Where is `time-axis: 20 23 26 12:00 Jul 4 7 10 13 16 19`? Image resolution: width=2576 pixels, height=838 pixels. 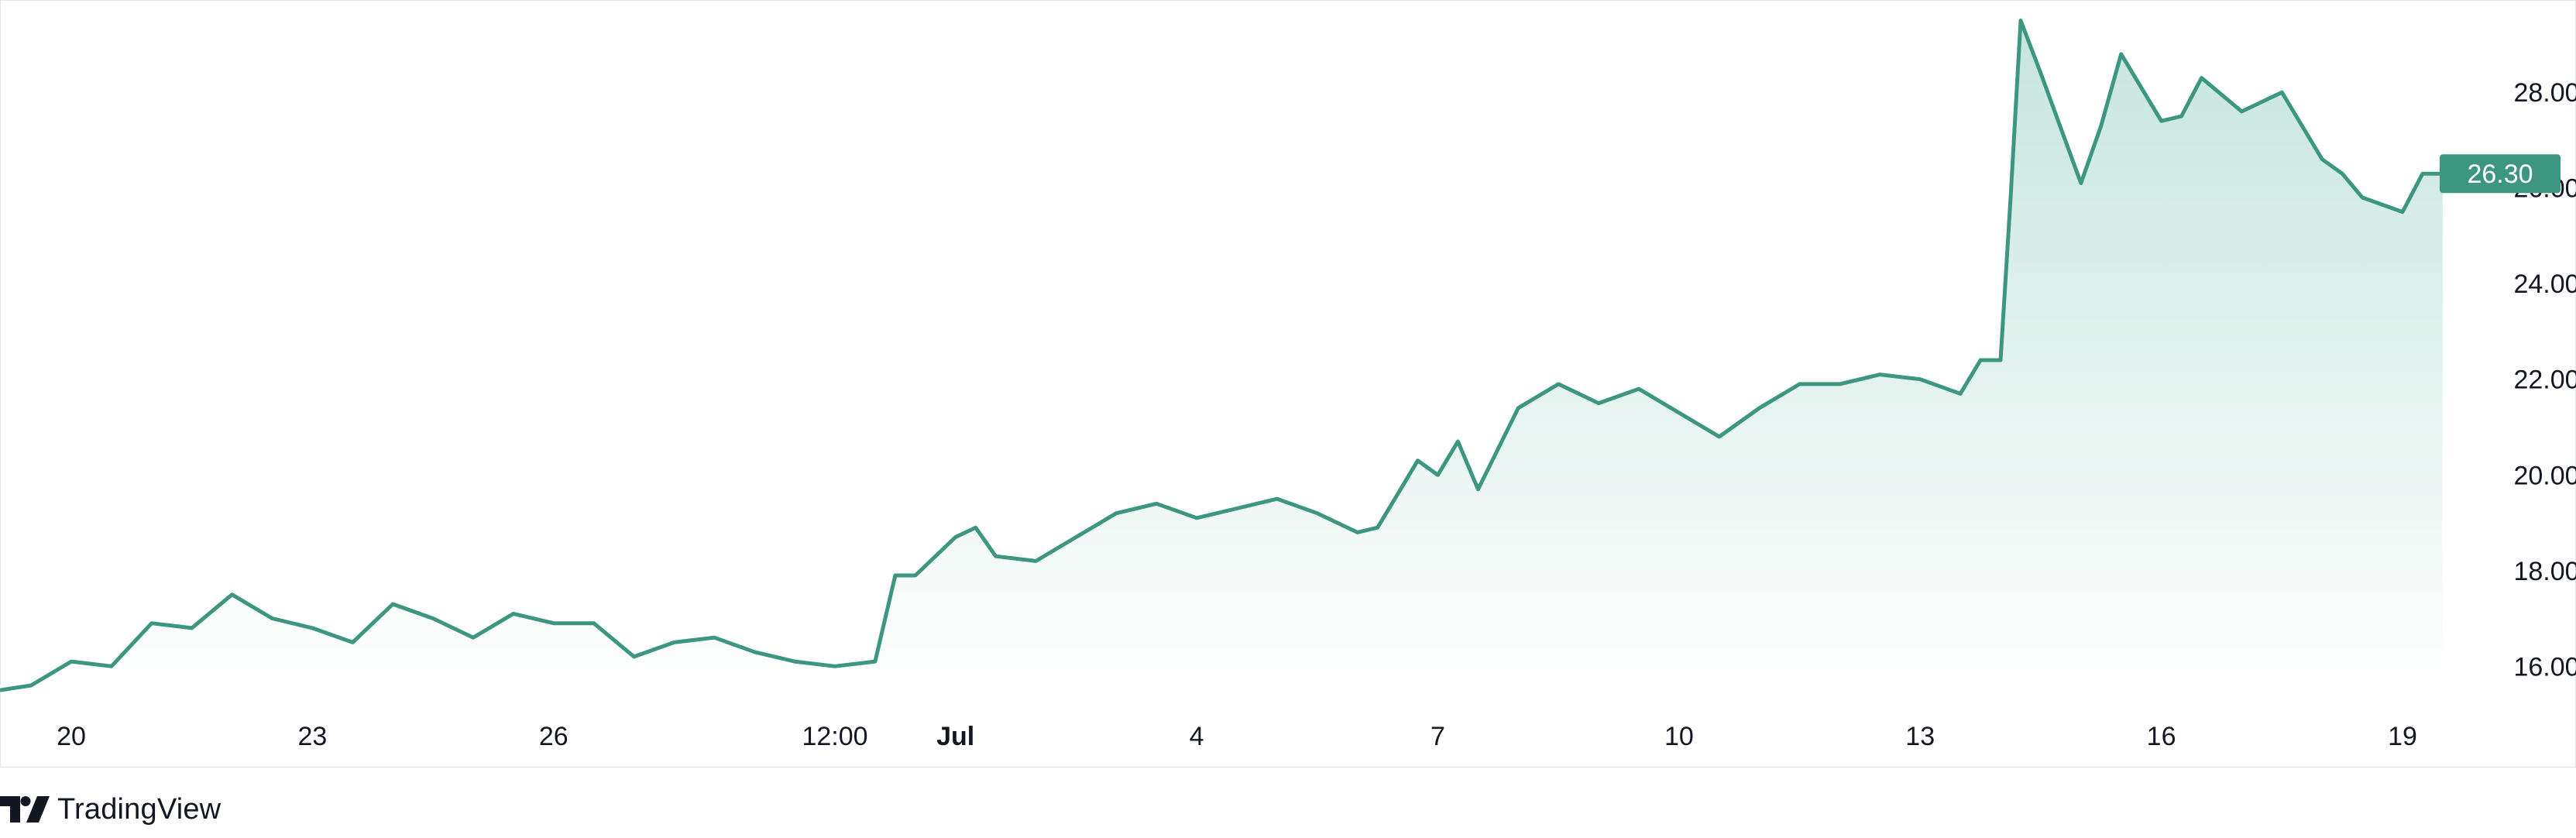 time-axis: 20 23 26 12:00 Jul 4 7 10 13 16 19 is located at coordinates (1237, 736).